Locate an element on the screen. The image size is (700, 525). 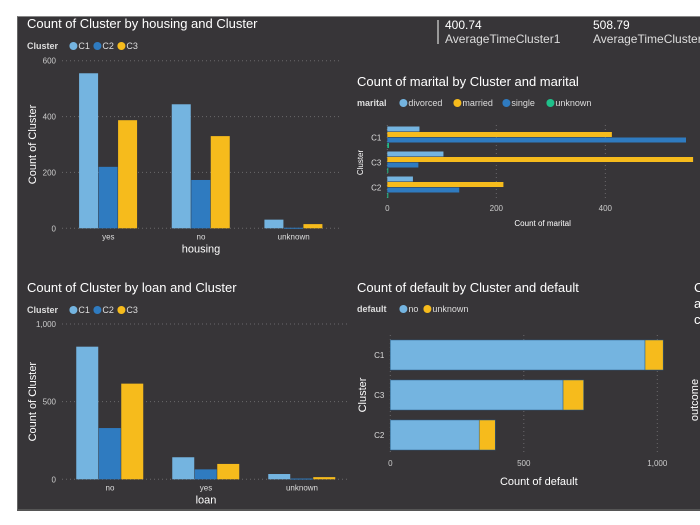
bar-C2-divorced is located at coordinates (400, 179).